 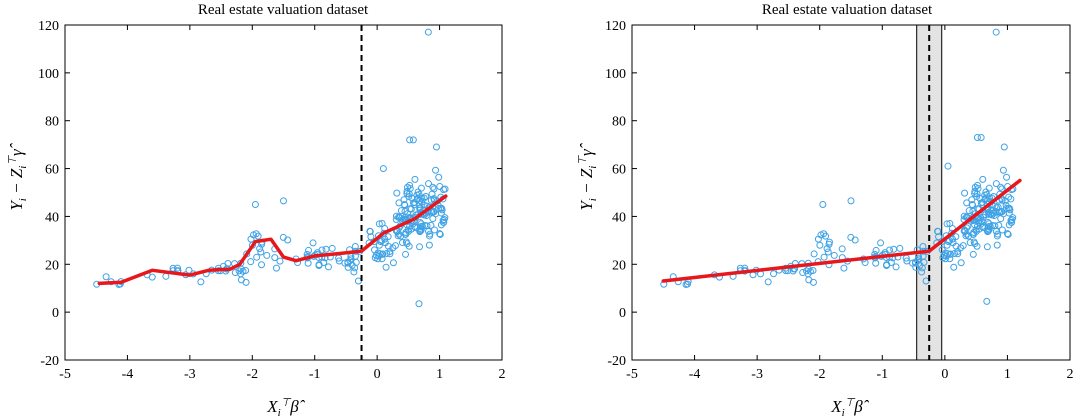 What do you see at coordinates (882, 374) in the screenshot?
I see `x-tick-label: -1` at bounding box center [882, 374].